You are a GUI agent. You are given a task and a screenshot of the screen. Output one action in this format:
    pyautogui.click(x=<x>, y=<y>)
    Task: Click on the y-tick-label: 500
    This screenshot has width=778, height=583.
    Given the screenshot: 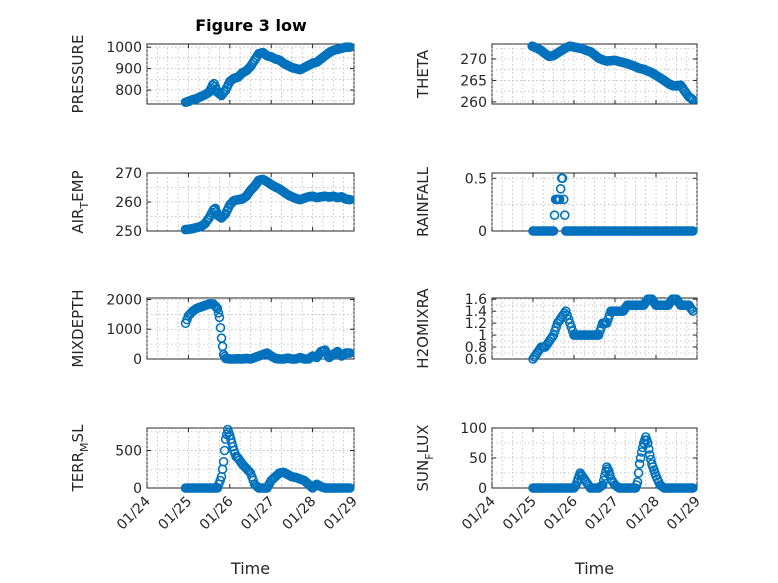 What is the action you would take?
    pyautogui.click(x=128, y=452)
    